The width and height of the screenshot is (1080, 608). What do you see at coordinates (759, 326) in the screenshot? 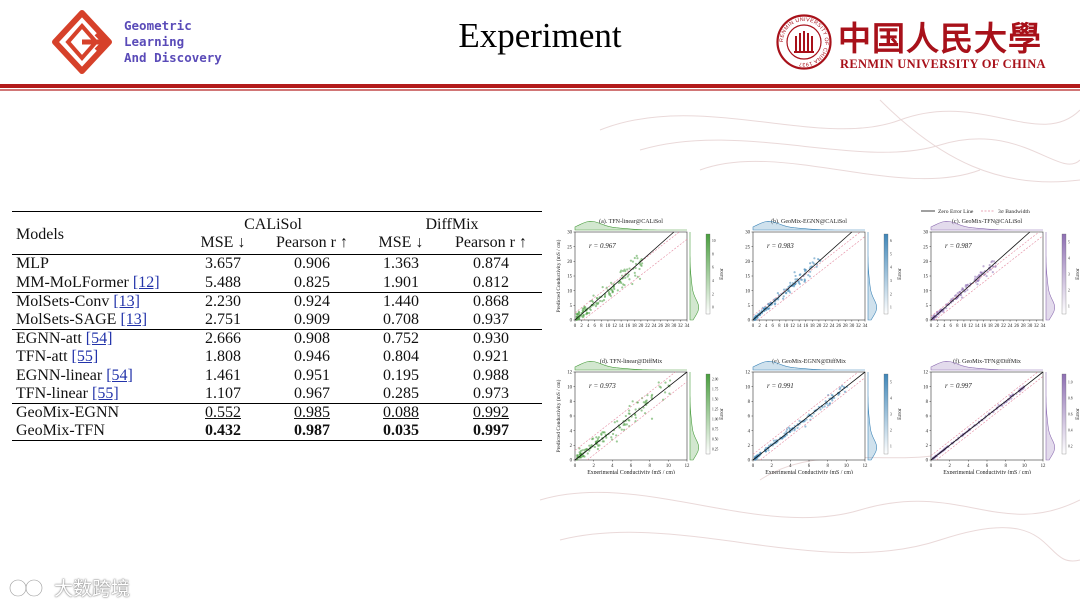
I see `x-tick-label: 2` at bounding box center [759, 326].